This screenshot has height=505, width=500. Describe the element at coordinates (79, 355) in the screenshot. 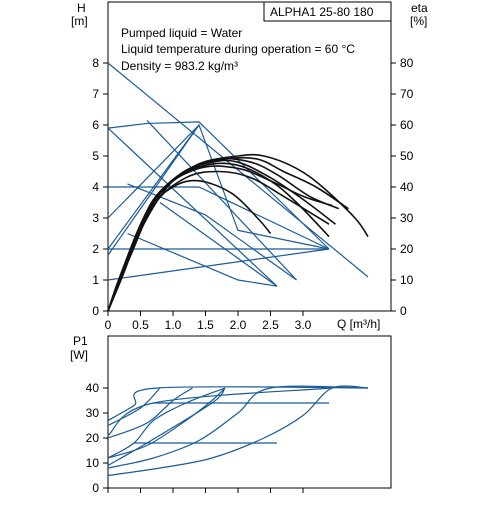

I see `p1-axis-title-unit: [W]` at that location.